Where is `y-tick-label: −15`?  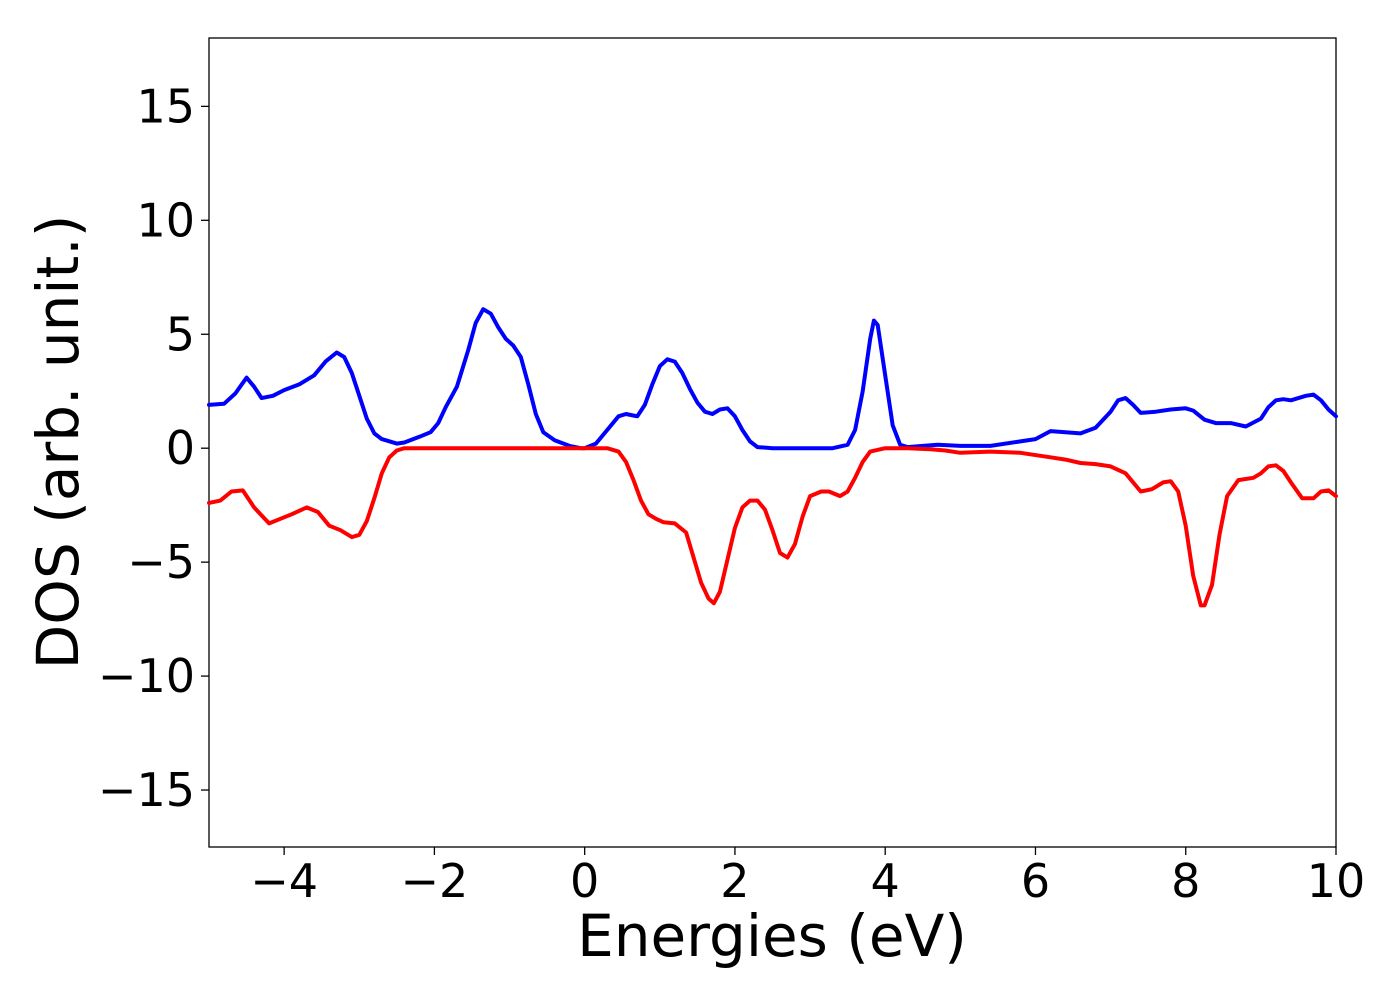
y-tick-label: −15 is located at coordinates (146, 790).